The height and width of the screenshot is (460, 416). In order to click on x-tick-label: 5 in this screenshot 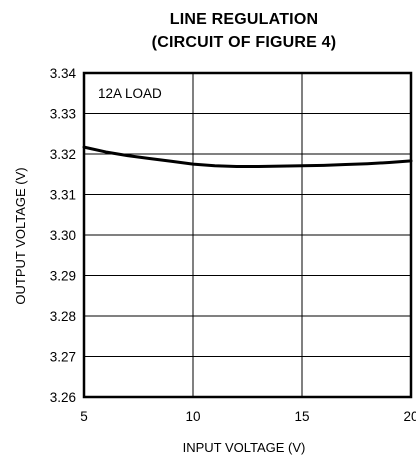, I will do `click(84, 416)`.